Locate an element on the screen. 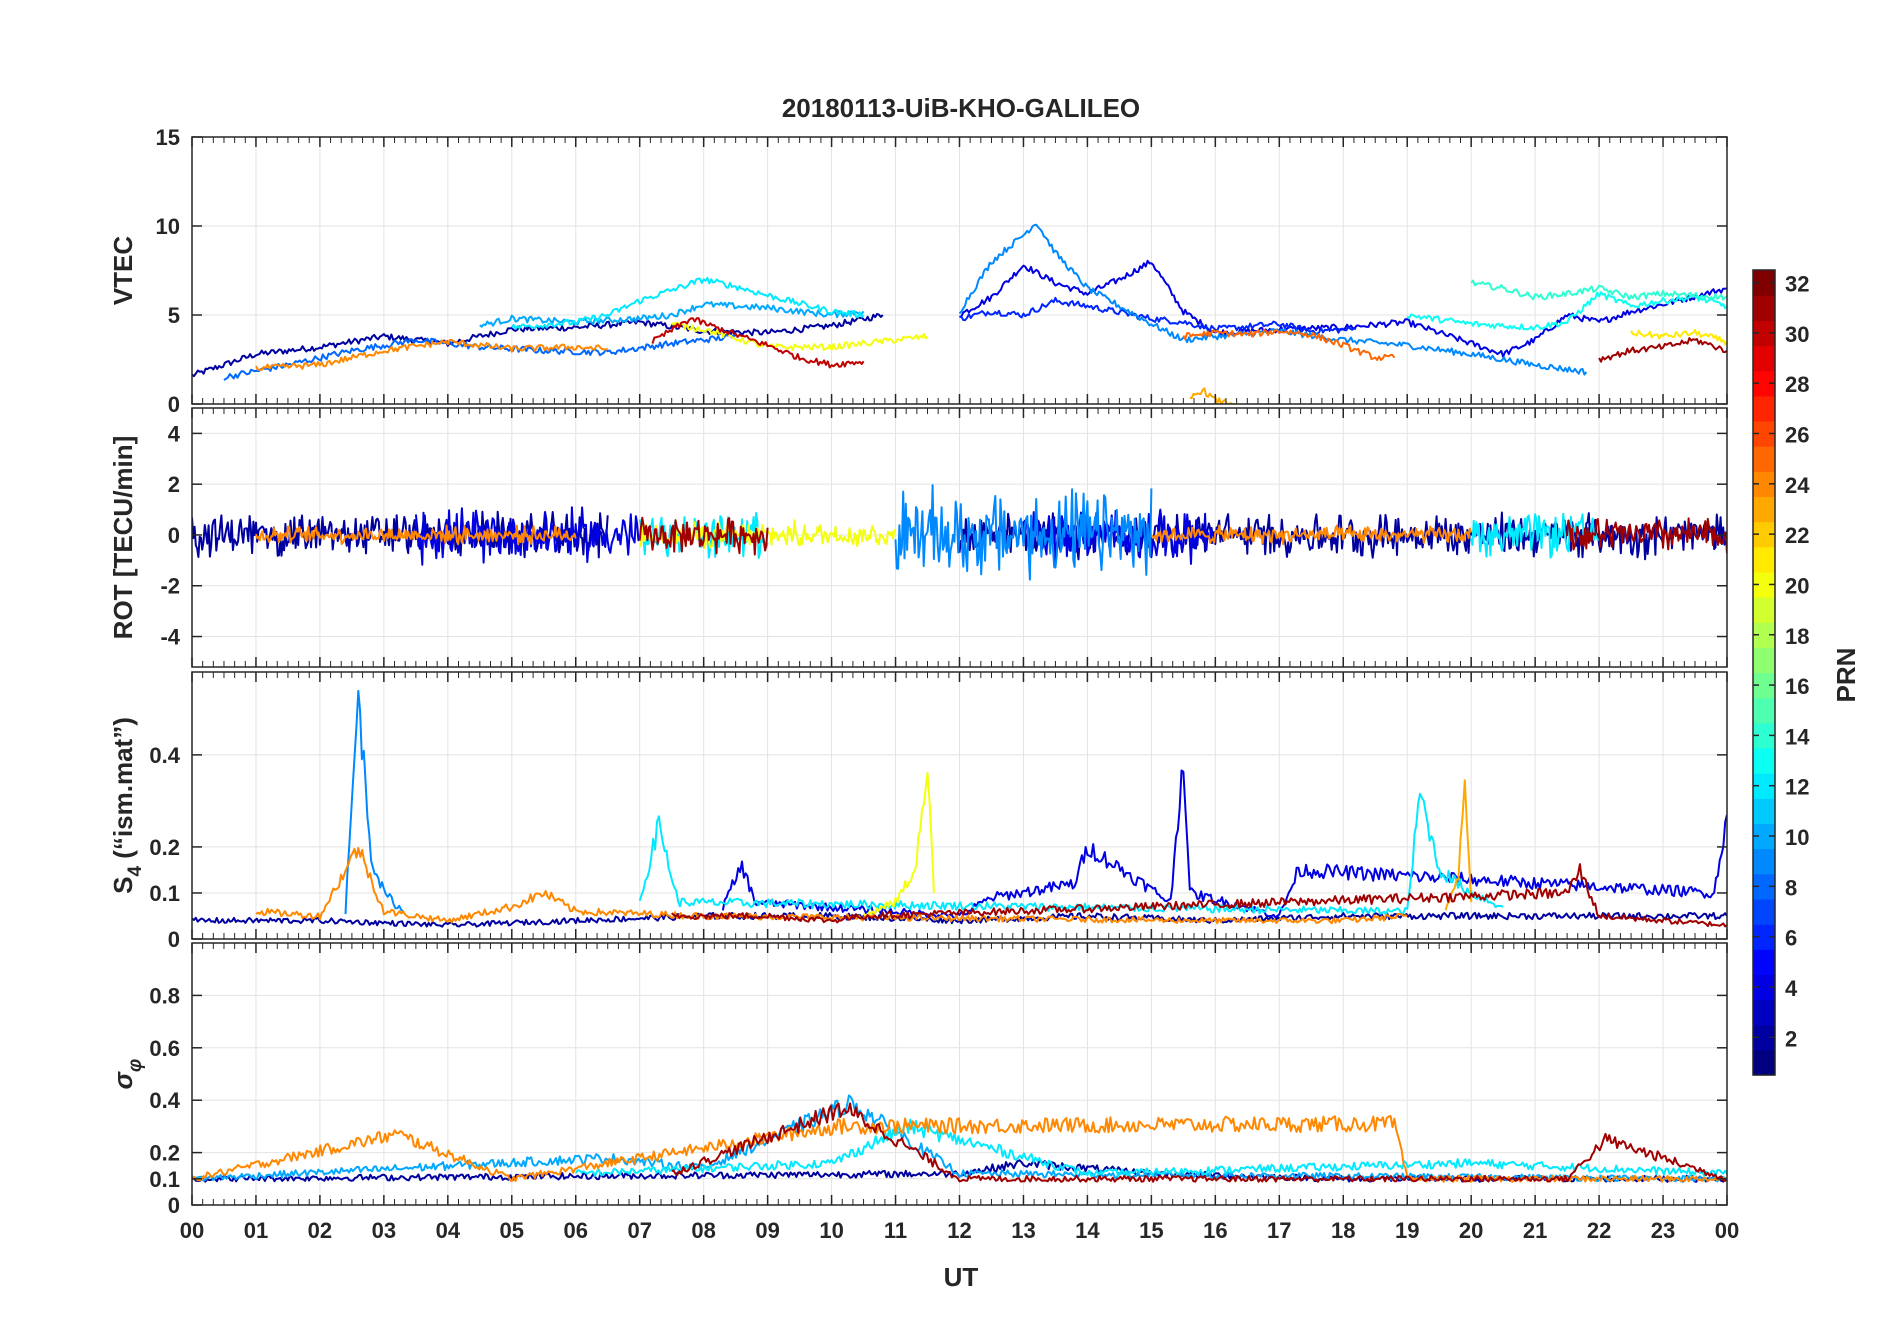 The image size is (1902, 1330). y-axis-label: σφ is located at coordinates (127, 1074).